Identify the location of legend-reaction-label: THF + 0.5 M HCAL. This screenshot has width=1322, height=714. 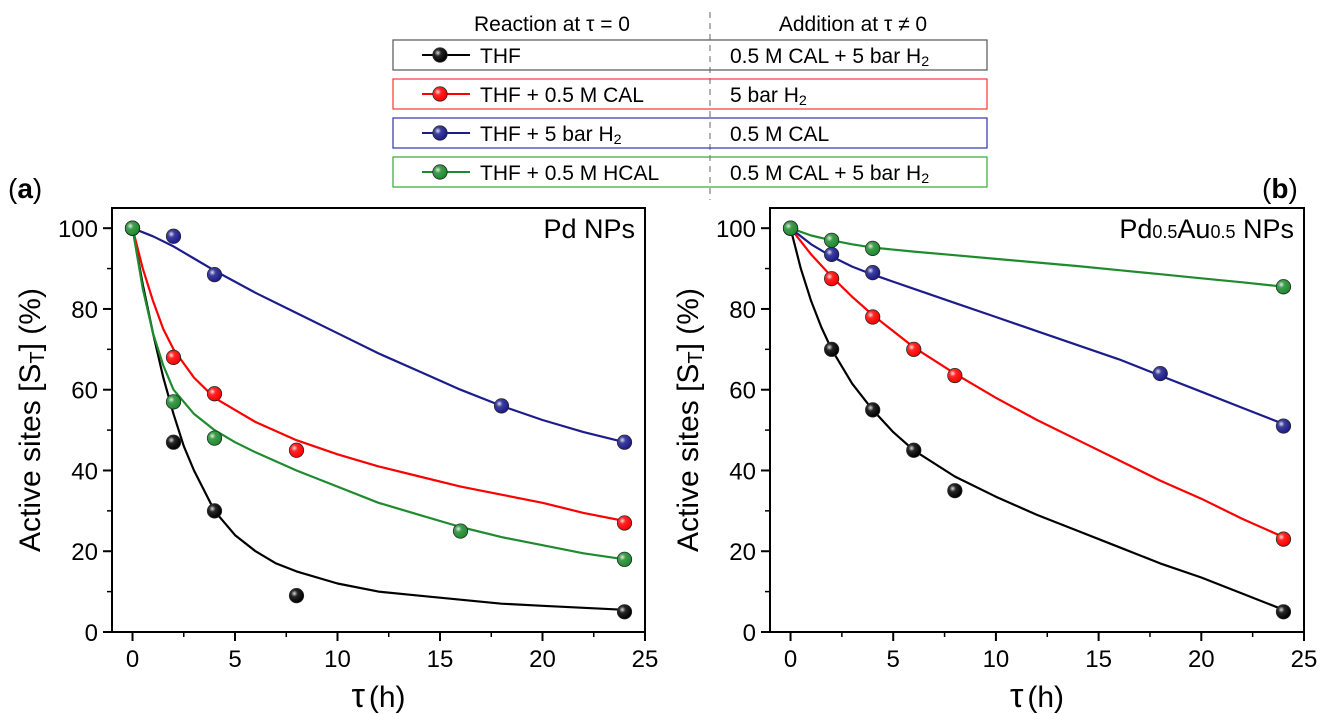
(569, 173).